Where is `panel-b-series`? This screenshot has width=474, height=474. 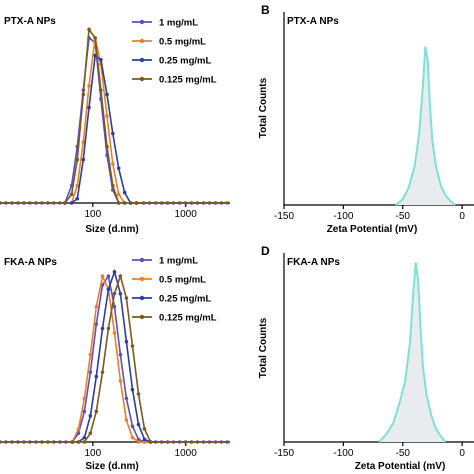
panel-b-series is located at coordinates (425, 126).